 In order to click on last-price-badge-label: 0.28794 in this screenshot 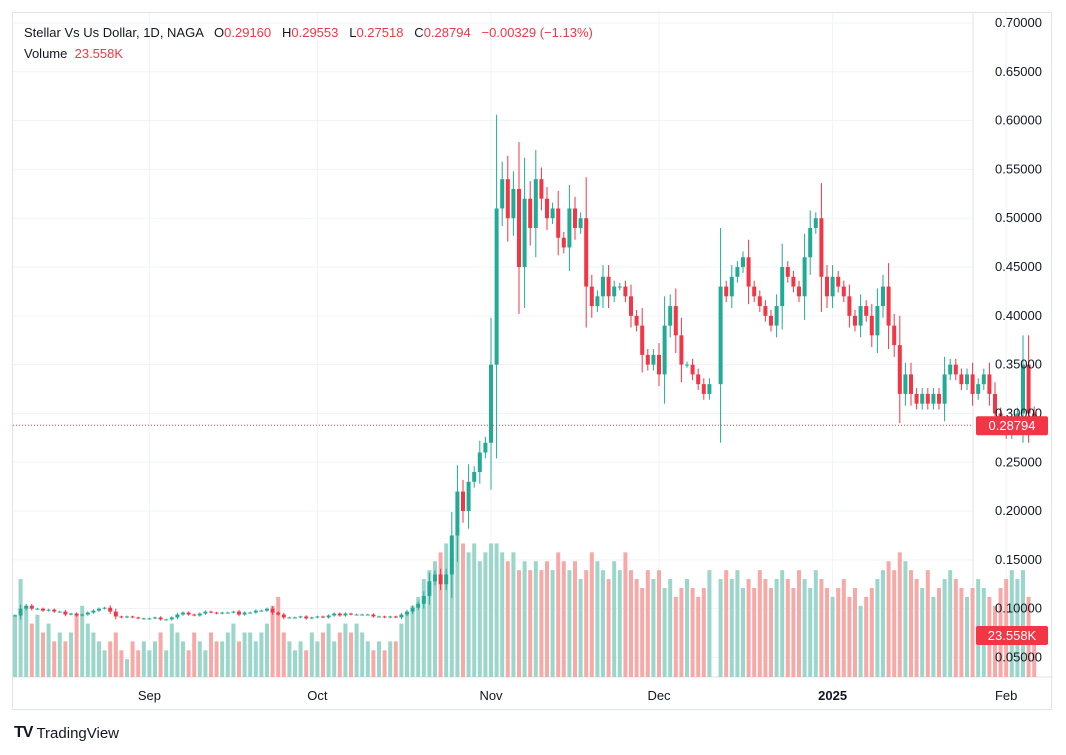, I will do `click(1012, 425)`.